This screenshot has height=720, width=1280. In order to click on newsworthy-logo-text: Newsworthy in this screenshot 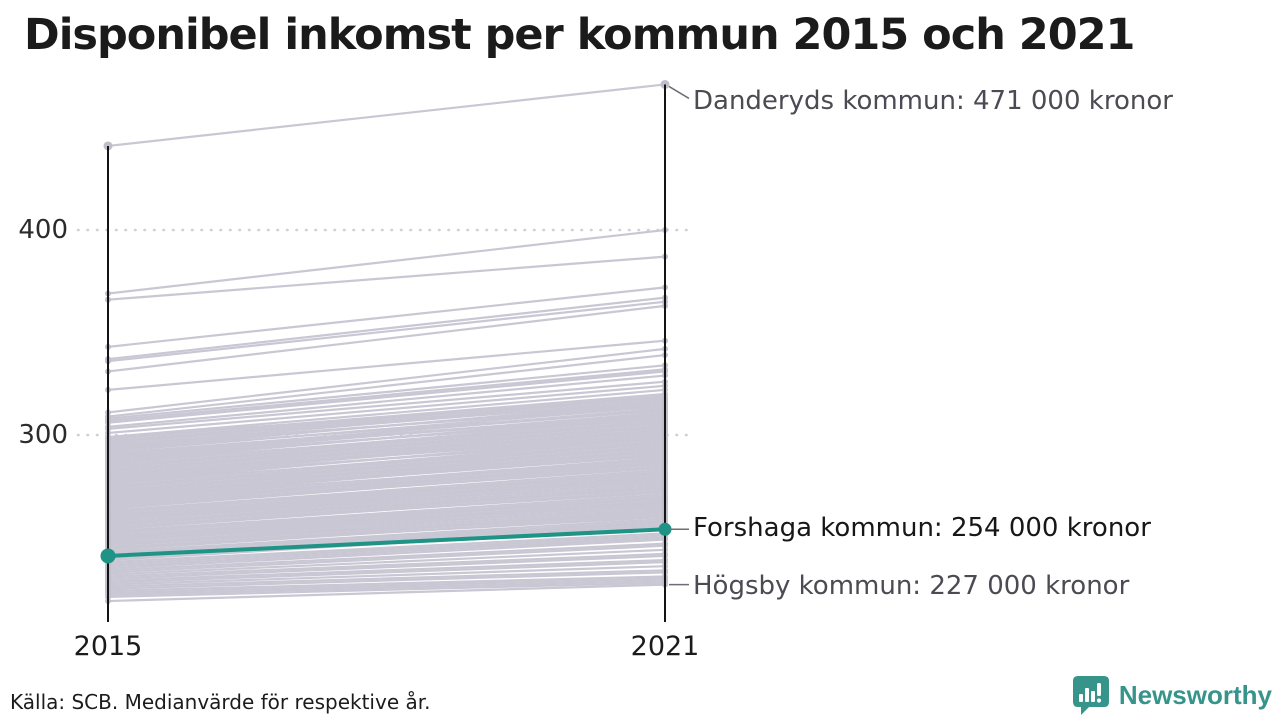, I will do `click(1195, 695)`.